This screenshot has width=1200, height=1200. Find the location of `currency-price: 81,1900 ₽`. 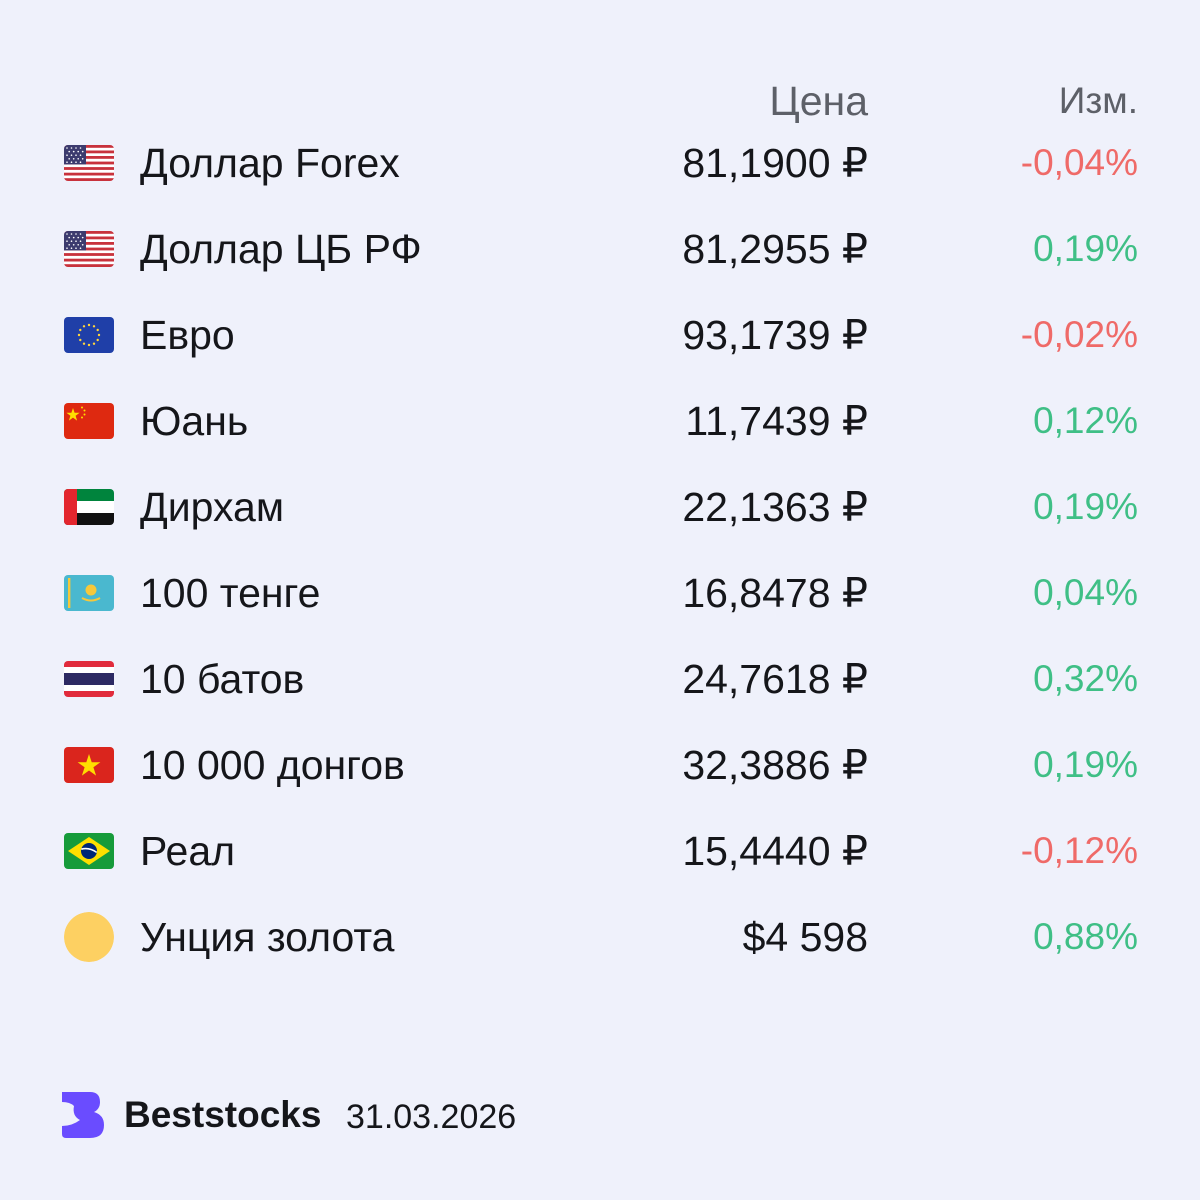

currency-price: 81,1900 ₽ is located at coordinates (775, 163).